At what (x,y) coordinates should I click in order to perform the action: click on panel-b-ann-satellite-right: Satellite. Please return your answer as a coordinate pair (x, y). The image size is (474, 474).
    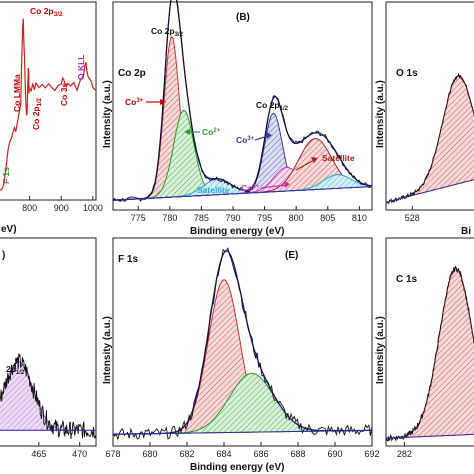
    Looking at the image, I should click on (338, 158).